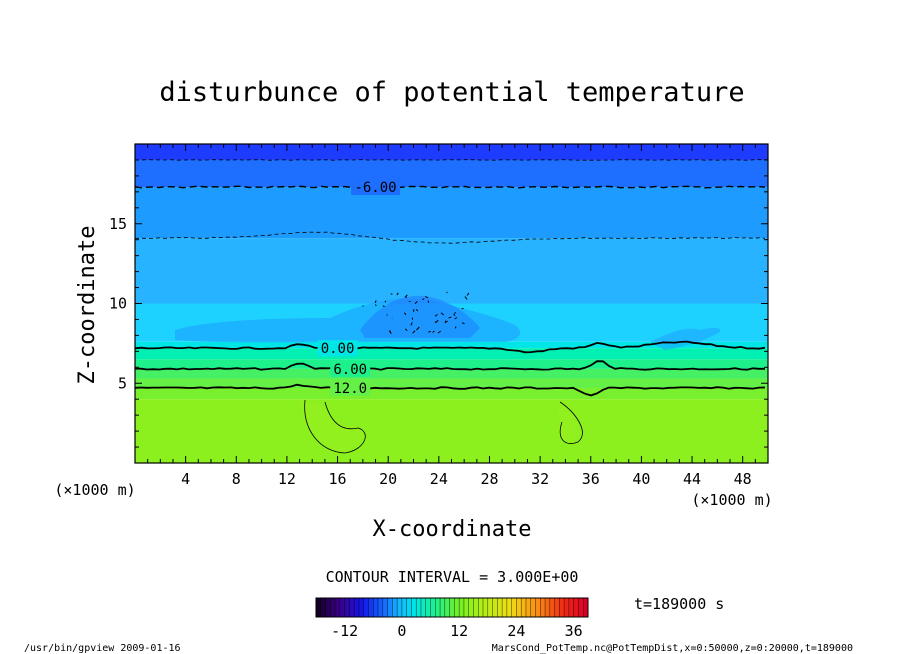 This screenshot has width=904, height=654. What do you see at coordinates (388, 479) in the screenshot?
I see `x-tick-label: 20` at bounding box center [388, 479].